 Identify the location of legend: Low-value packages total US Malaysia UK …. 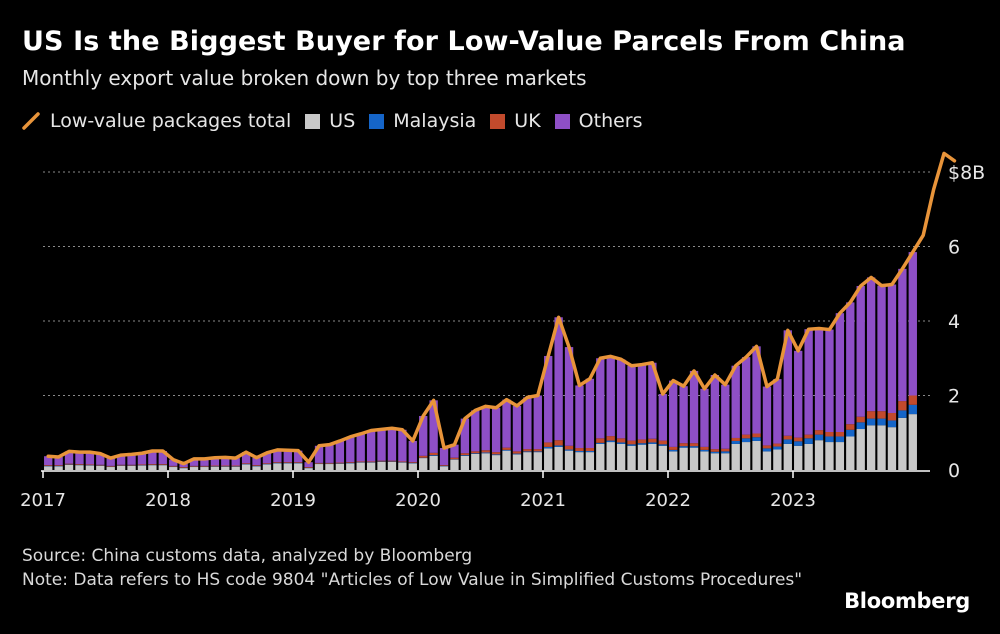
(339, 121).